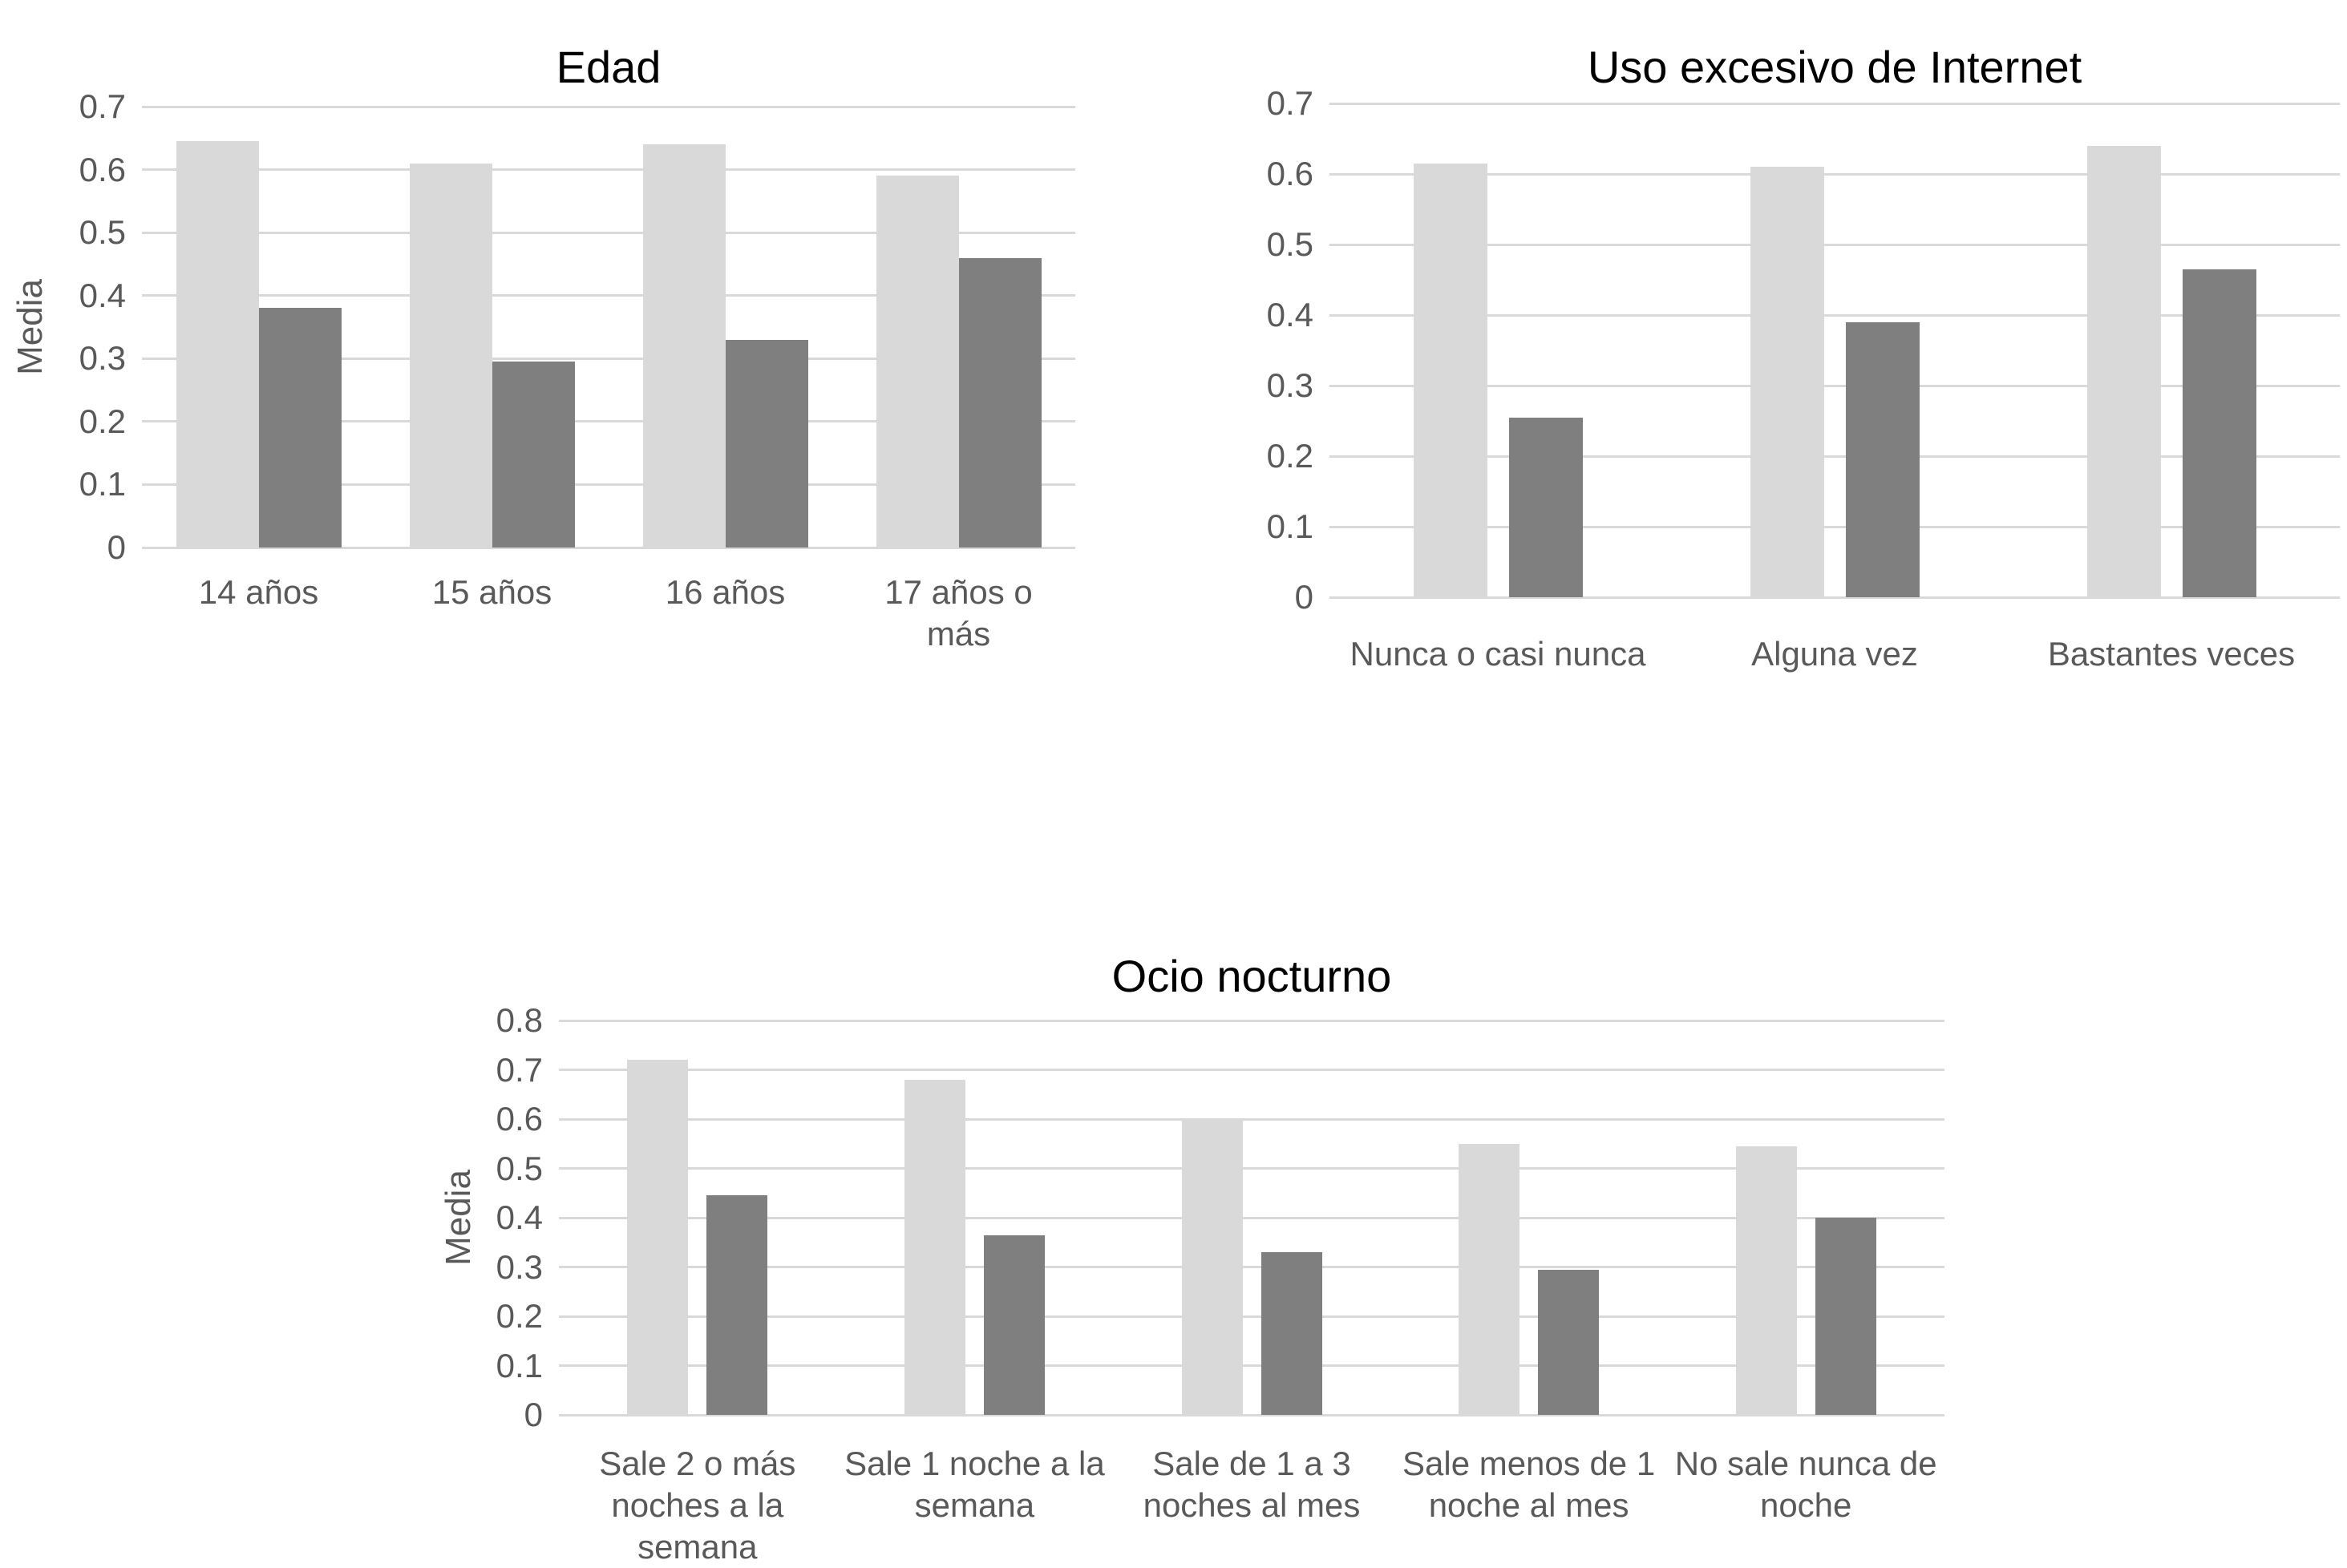 This screenshot has width=2347, height=1568. Describe the element at coordinates (974, 1484) in the screenshot. I see `x-category-label: Sale 1 noche a la semana` at that location.